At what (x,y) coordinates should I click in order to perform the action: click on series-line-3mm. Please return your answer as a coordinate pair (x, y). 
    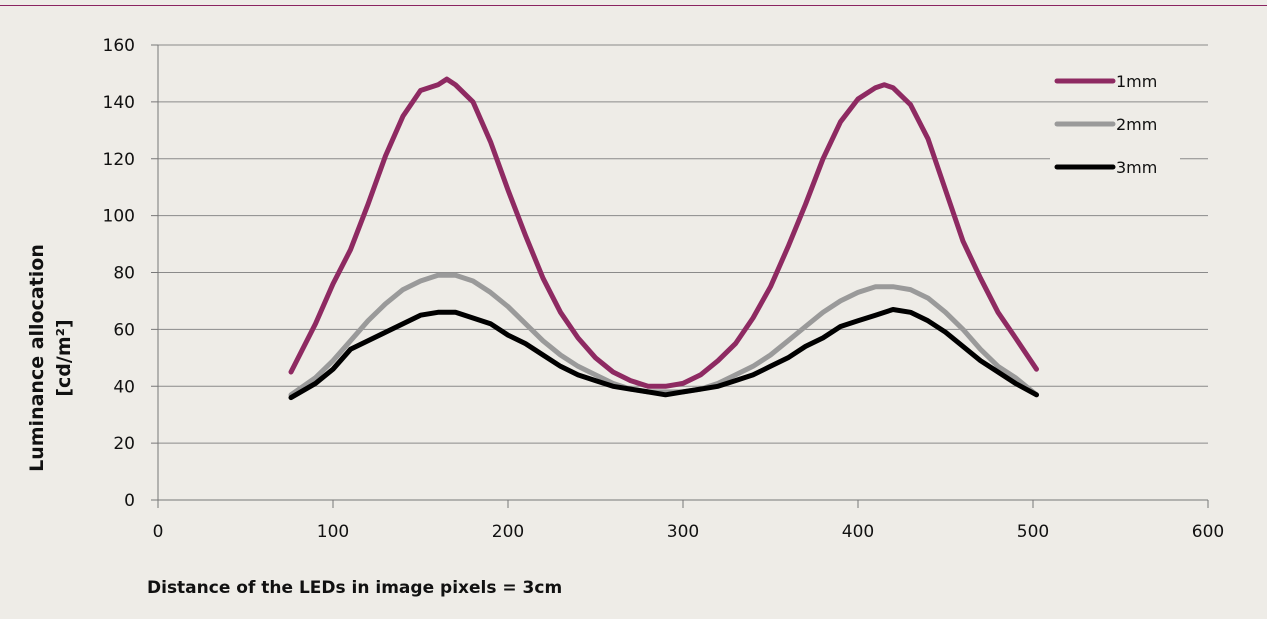
    Looking at the image, I should click on (663, 354).